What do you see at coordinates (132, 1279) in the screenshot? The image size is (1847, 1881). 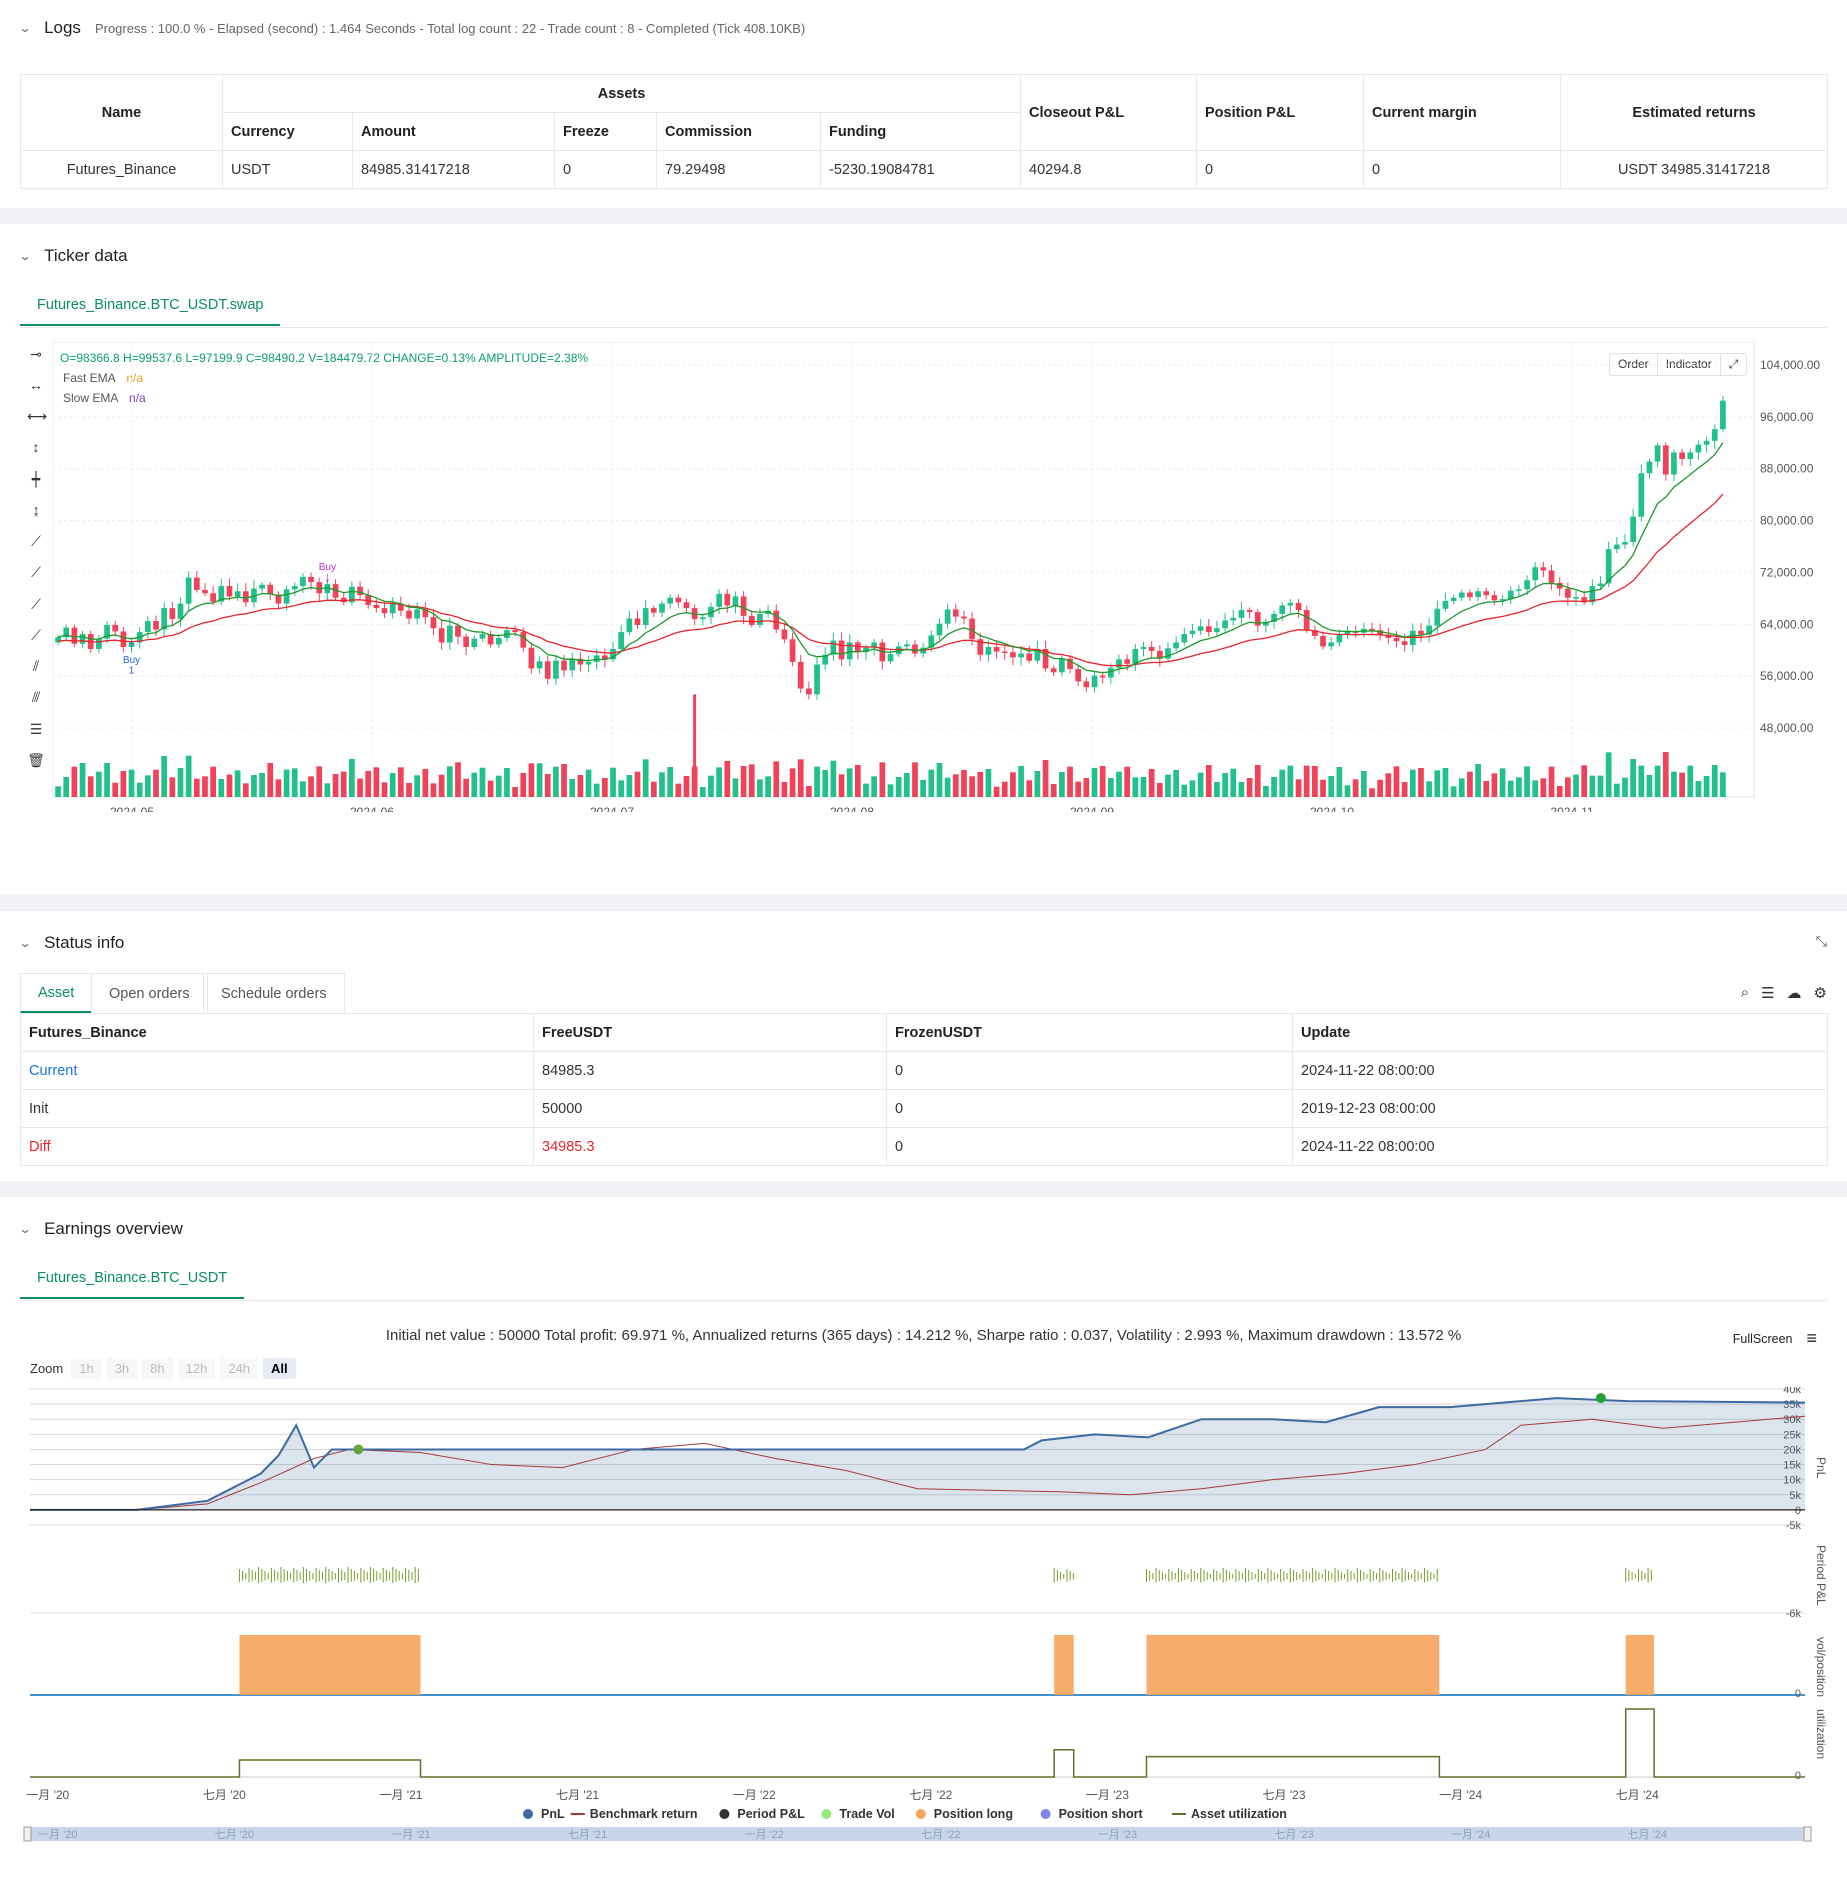 I see `tab-btc-usdt: Futures_Binance.BTC_USDT` at bounding box center [132, 1279].